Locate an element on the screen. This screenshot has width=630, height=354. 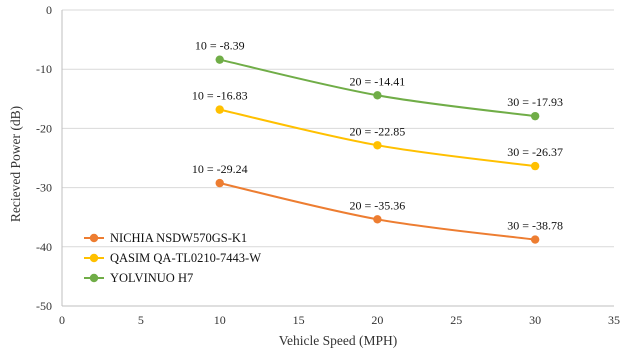
data-label: 20 = -35.36 is located at coordinates (378, 205).